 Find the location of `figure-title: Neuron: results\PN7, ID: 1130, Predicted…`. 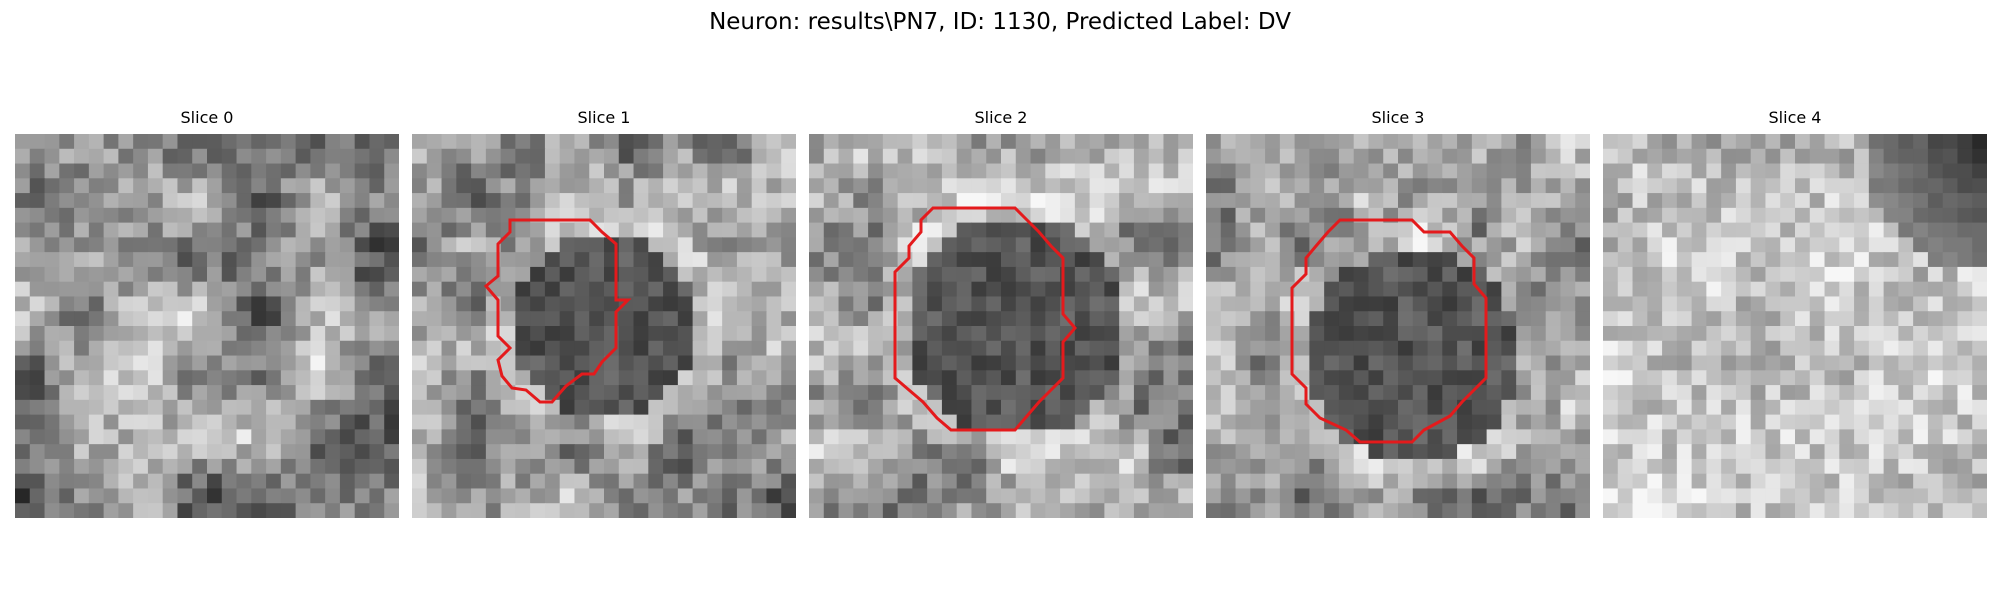

figure-title: Neuron: results\PN7, ID: 1130, Predicted… is located at coordinates (1000, 22).